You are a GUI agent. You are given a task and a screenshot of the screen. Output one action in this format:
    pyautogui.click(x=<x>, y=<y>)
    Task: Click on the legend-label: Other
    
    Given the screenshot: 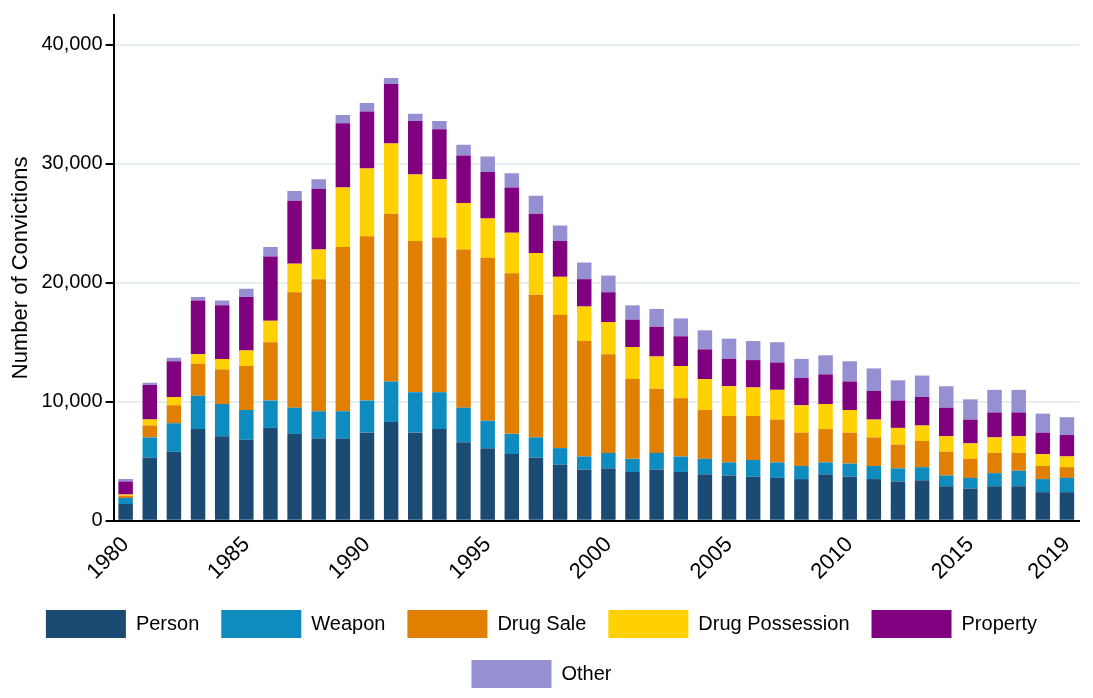 What is the action you would take?
    pyautogui.click(x=586, y=672)
    